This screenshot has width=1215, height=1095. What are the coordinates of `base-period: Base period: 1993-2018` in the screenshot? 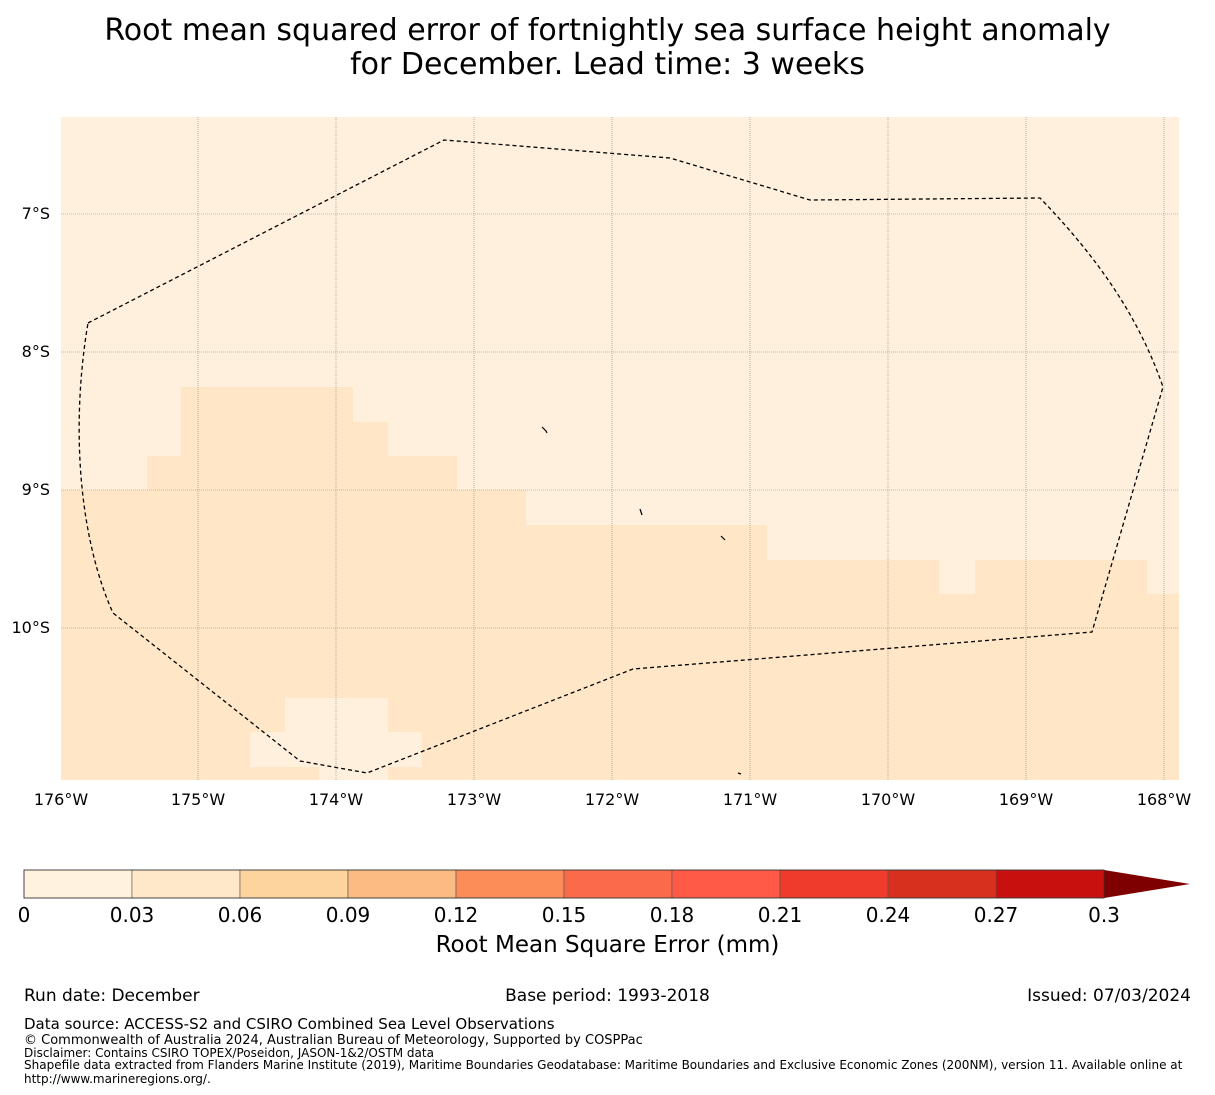 It's located at (607, 996).